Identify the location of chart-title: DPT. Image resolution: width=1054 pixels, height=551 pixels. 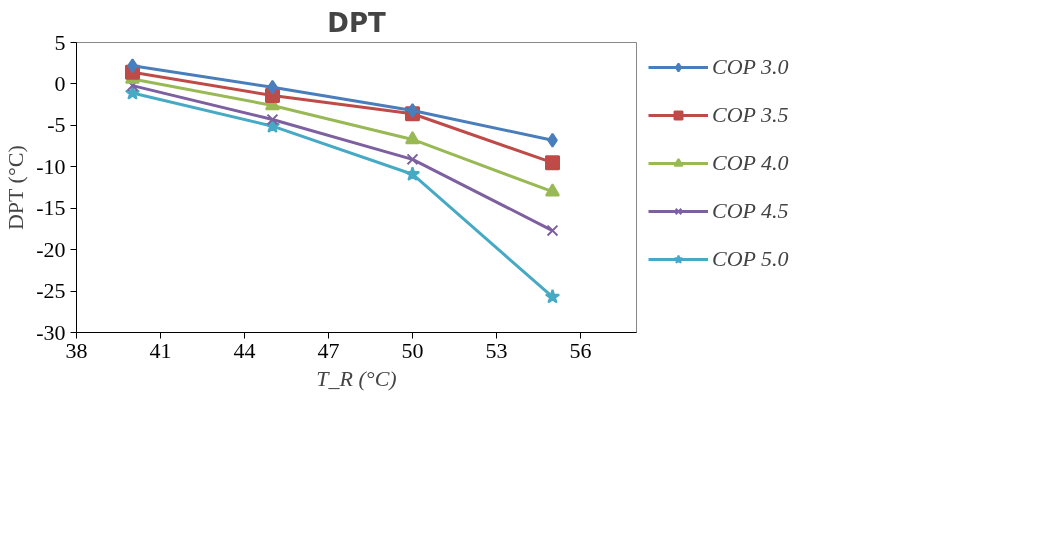
(356, 22).